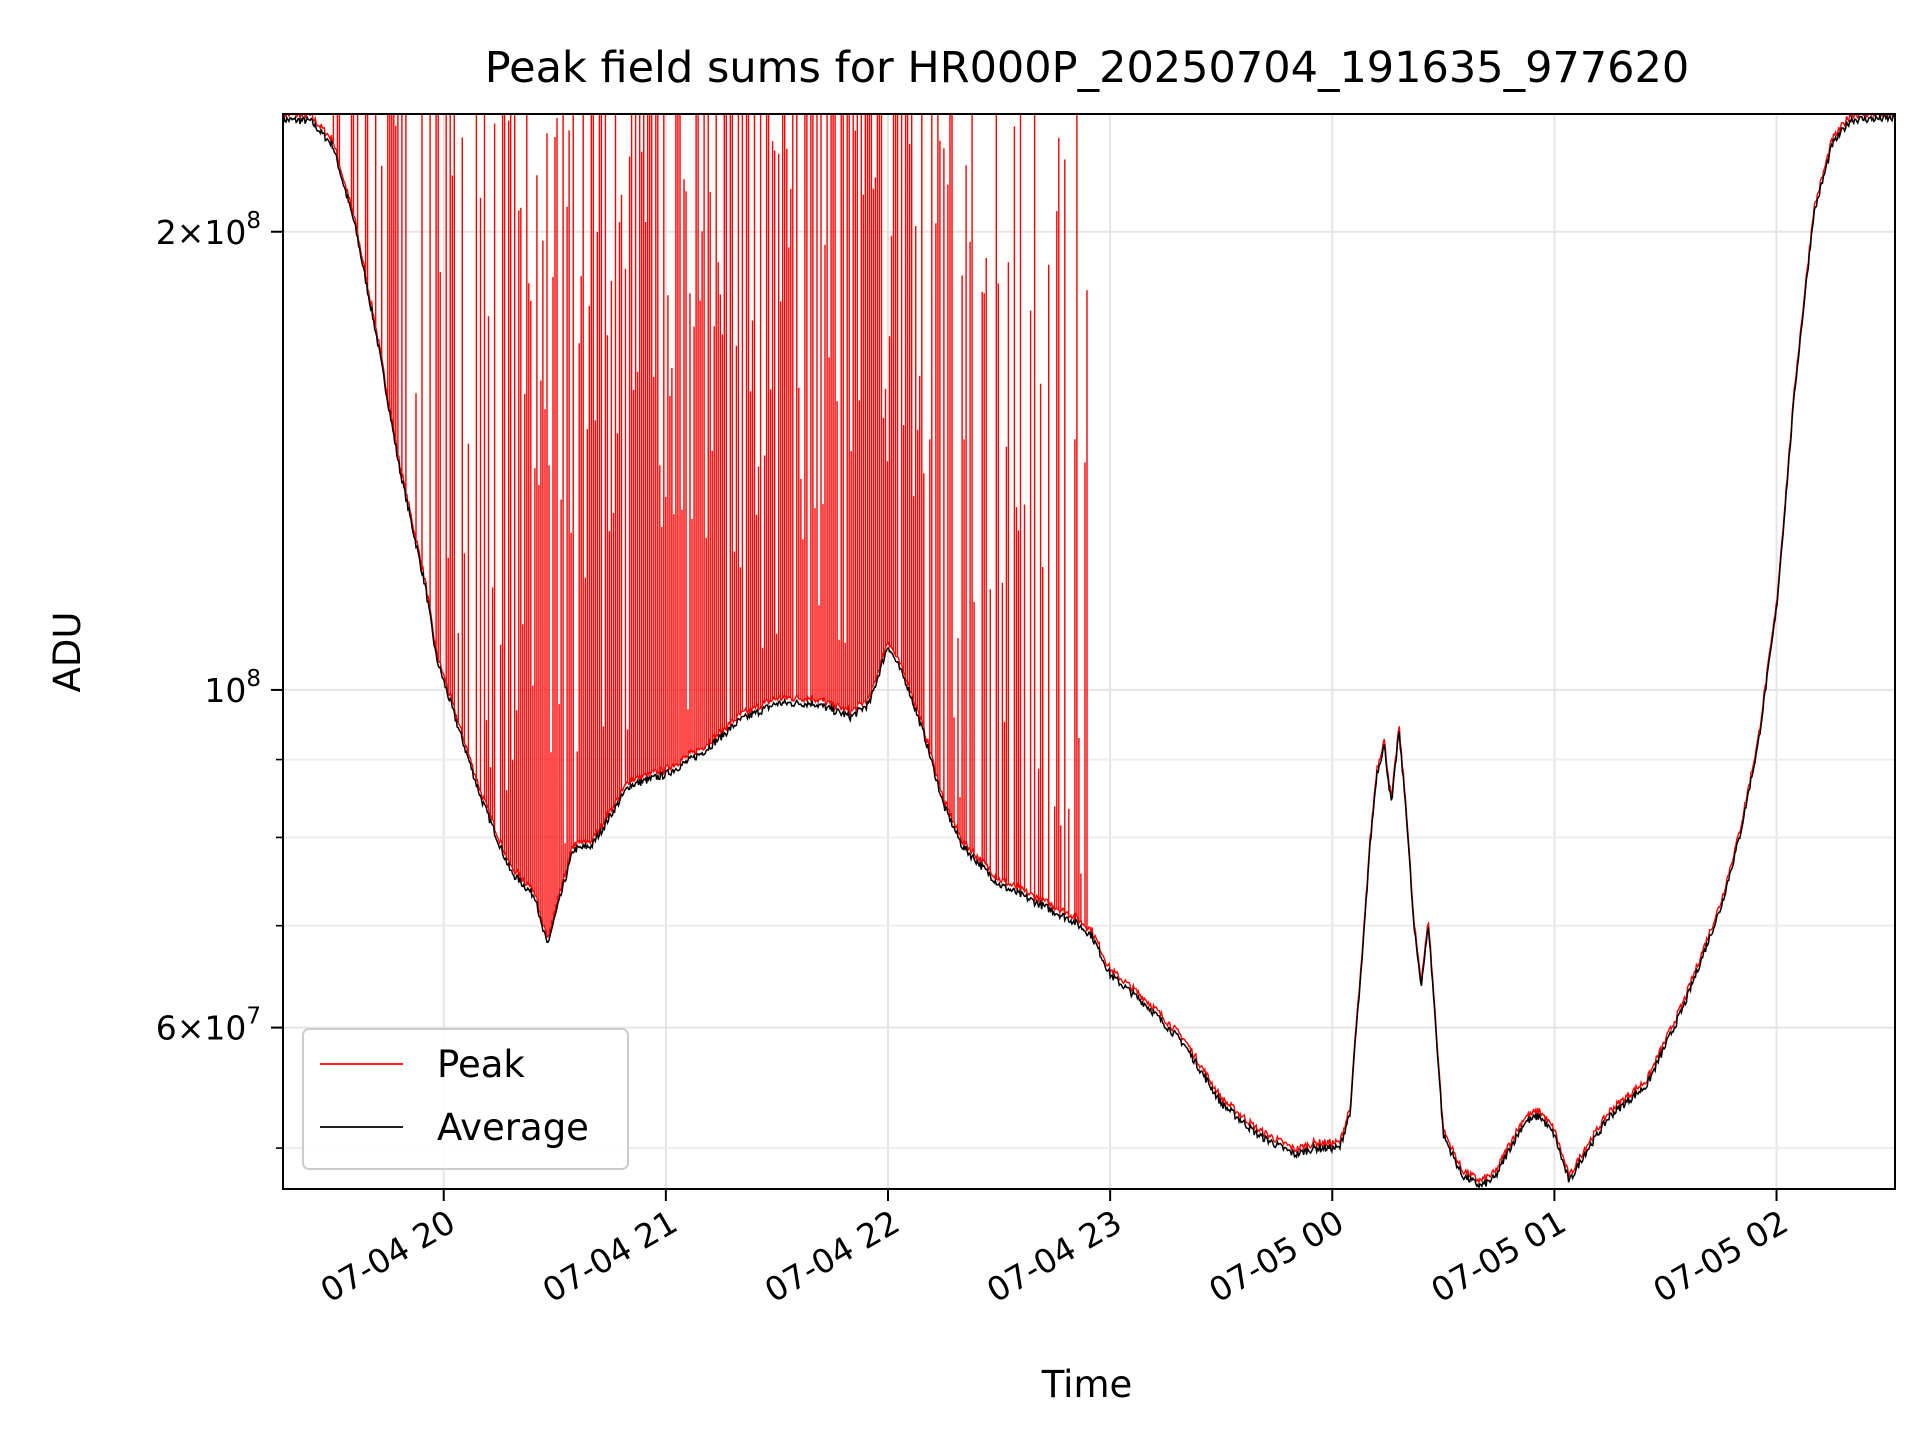 The height and width of the screenshot is (1440, 1920). I want to click on legend-peak-label: Peak, so click(481, 1064).